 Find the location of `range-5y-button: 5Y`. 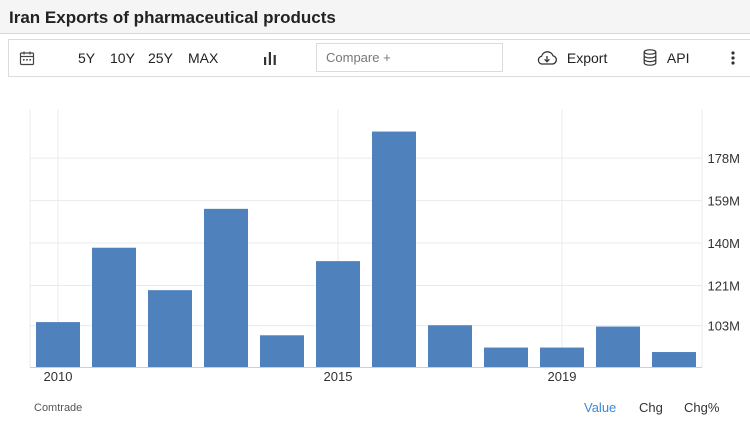

range-5y-button: 5Y is located at coordinates (87, 58).